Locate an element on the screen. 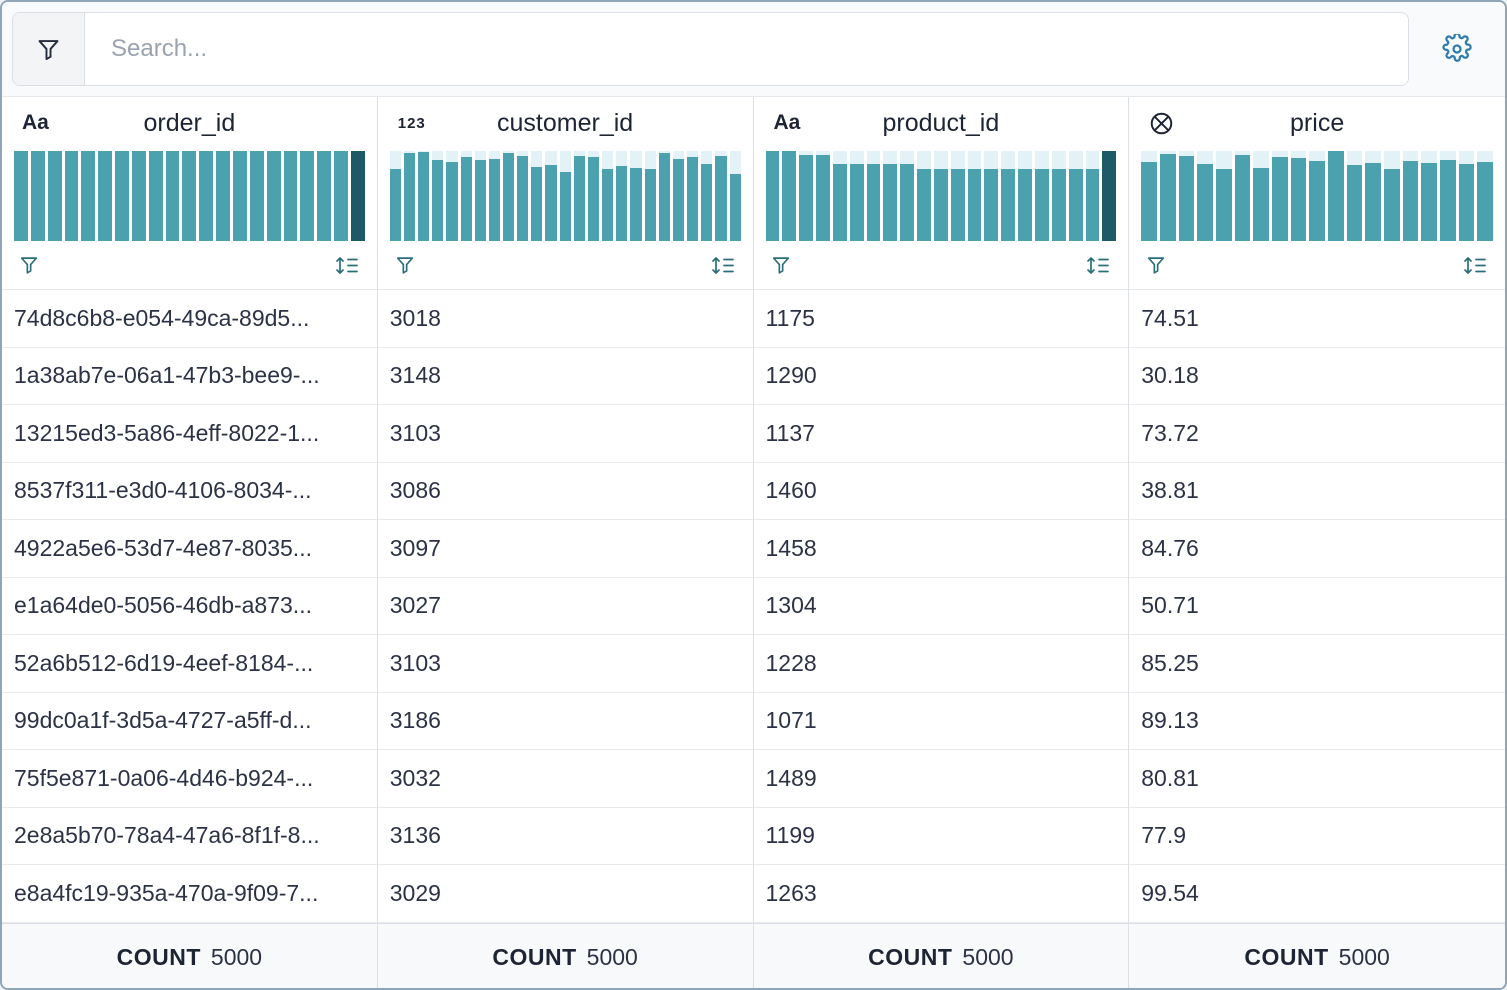 The height and width of the screenshot is (990, 1507). settings-button is located at coordinates (1457, 49).